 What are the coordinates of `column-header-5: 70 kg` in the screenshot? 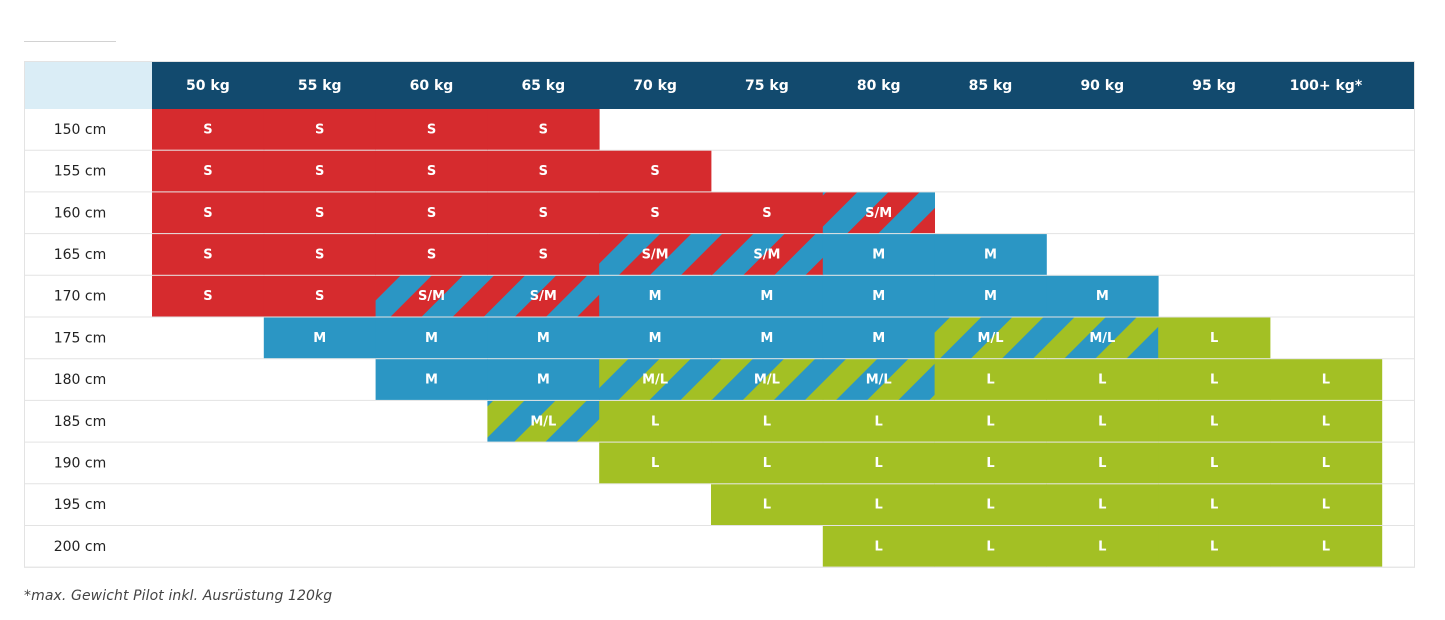 It's located at (655, 86).